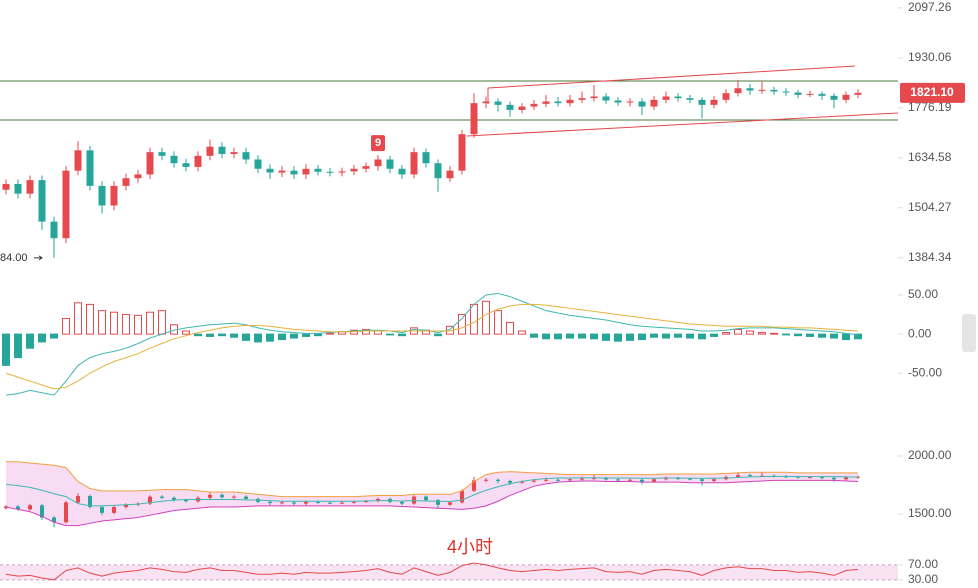 This screenshot has height=588, width=978. Describe the element at coordinates (923, 564) in the screenshot. I see `y-tick-label: 70.00` at that location.